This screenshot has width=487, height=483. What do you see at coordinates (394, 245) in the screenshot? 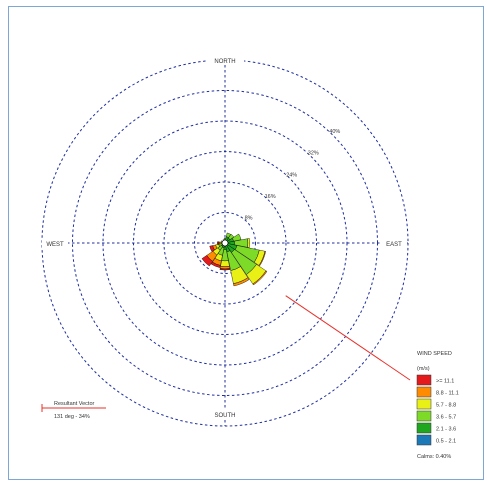
I see `east-label: EAST` at bounding box center [394, 245].